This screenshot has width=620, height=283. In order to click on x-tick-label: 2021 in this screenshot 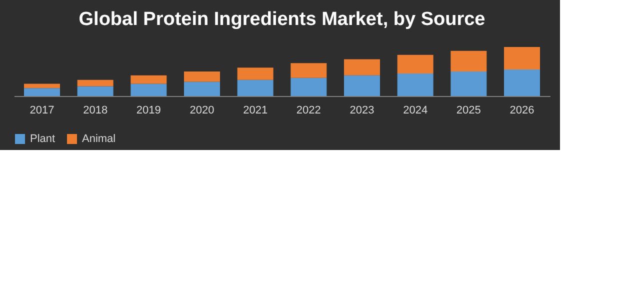, I will do `click(255, 110)`.